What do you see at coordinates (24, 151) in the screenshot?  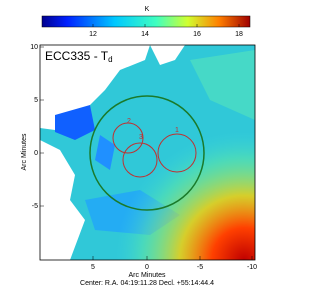 I see `y-axis-label: Arc Minutes` at bounding box center [24, 151].